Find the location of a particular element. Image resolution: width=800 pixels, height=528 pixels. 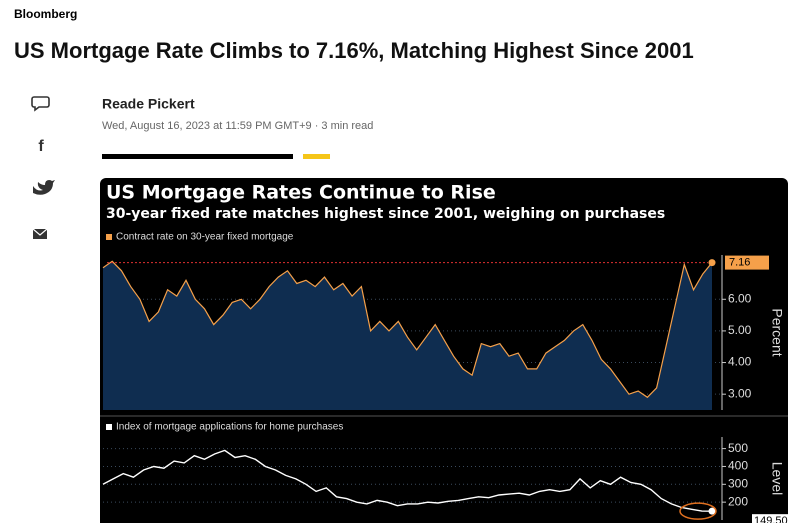

highlight is located at coordinates (698, 511).